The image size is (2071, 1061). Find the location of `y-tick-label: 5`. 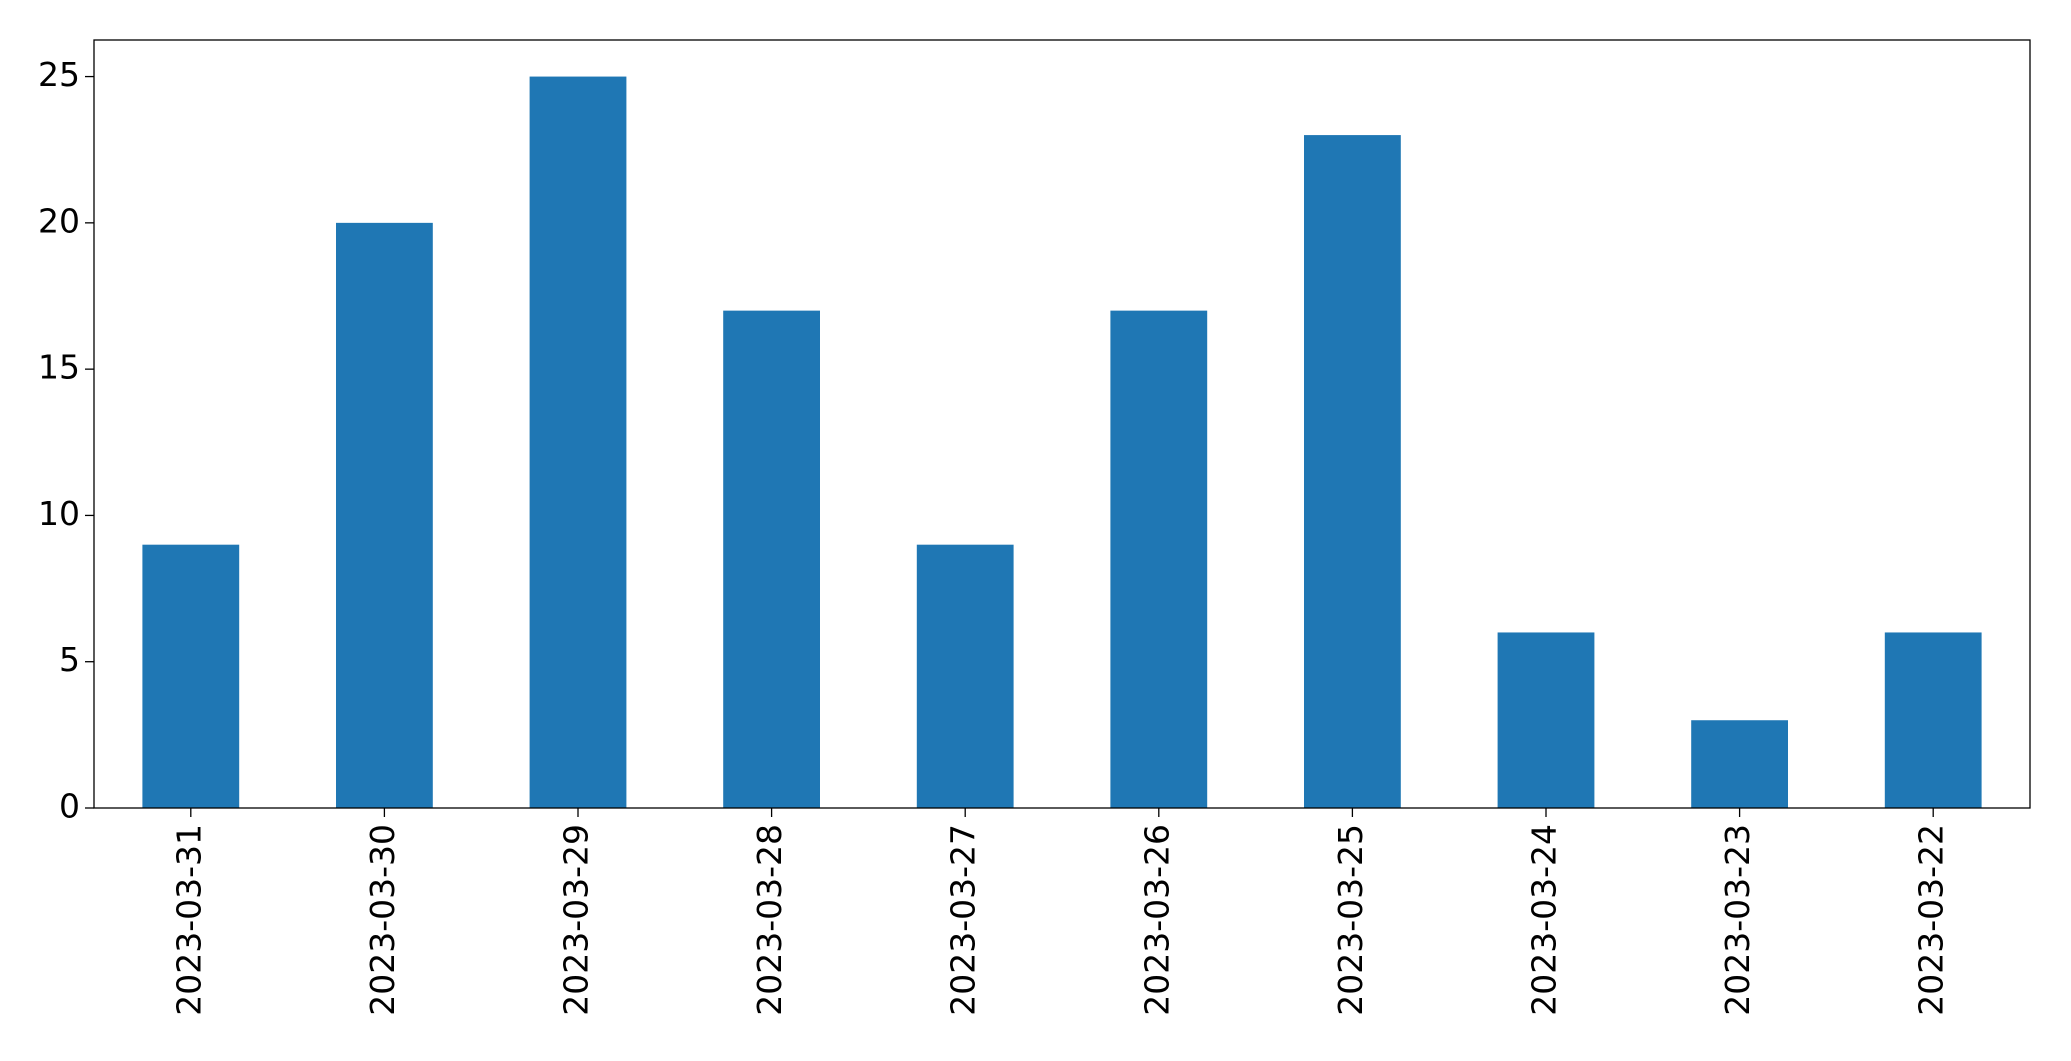

y-tick-label: 5 is located at coordinates (69, 659).